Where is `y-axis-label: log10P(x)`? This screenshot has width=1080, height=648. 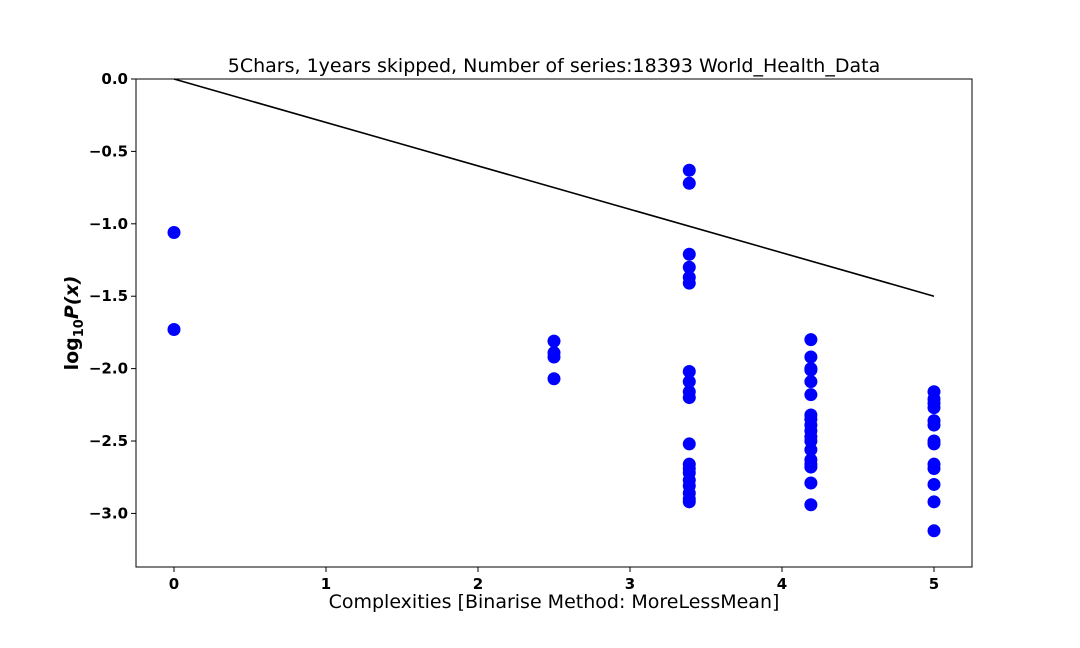 y-axis-label: log10P(x) is located at coordinates (74, 323).